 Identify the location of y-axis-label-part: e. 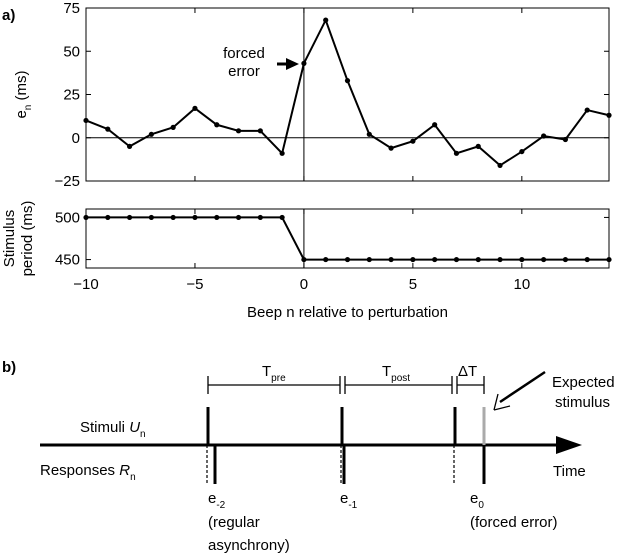
(21, 114).